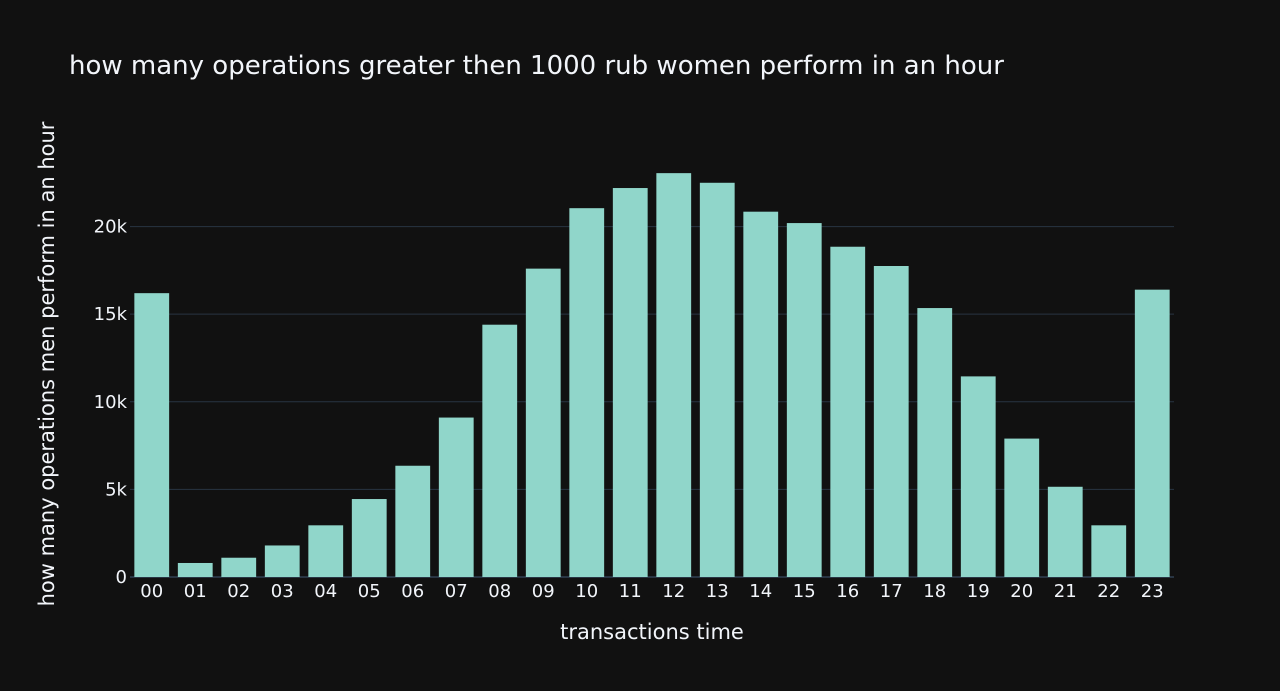  Describe the element at coordinates (543, 591) in the screenshot. I see `x-tick-label: 09` at that location.